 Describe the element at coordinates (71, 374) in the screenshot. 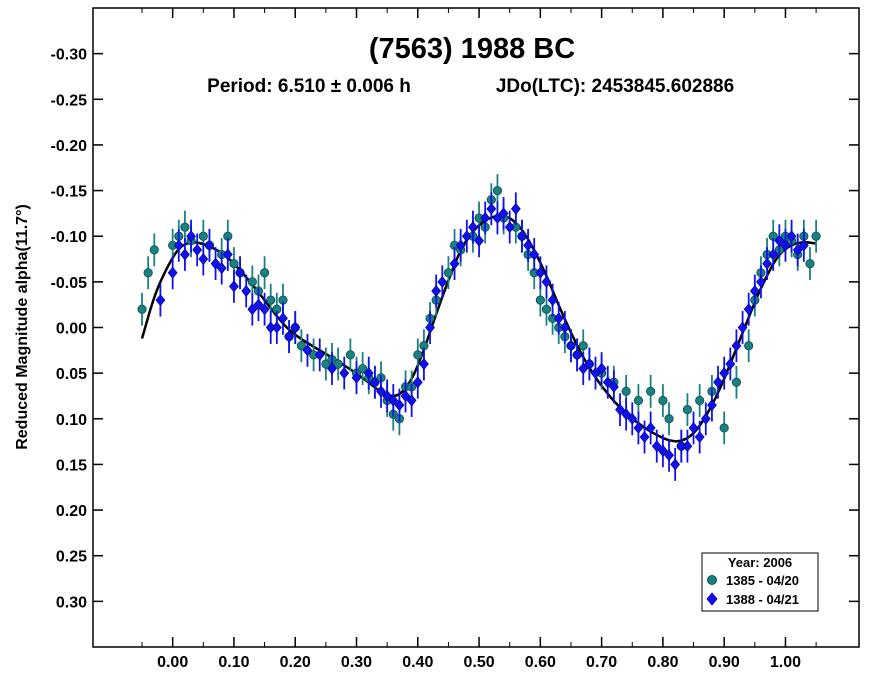

I see `y-tick-label: 0.05` at that location.